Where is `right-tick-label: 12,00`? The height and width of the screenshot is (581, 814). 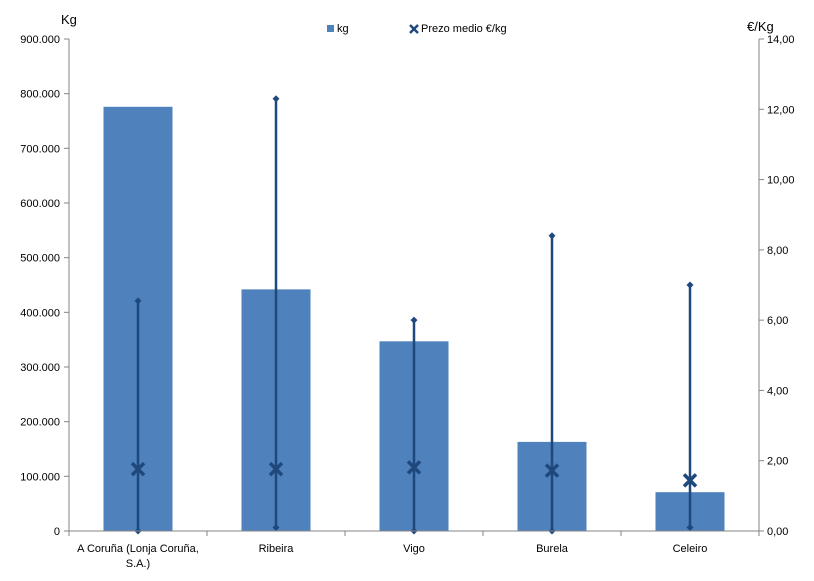
right-tick-label: 12,00 is located at coordinates (781, 110).